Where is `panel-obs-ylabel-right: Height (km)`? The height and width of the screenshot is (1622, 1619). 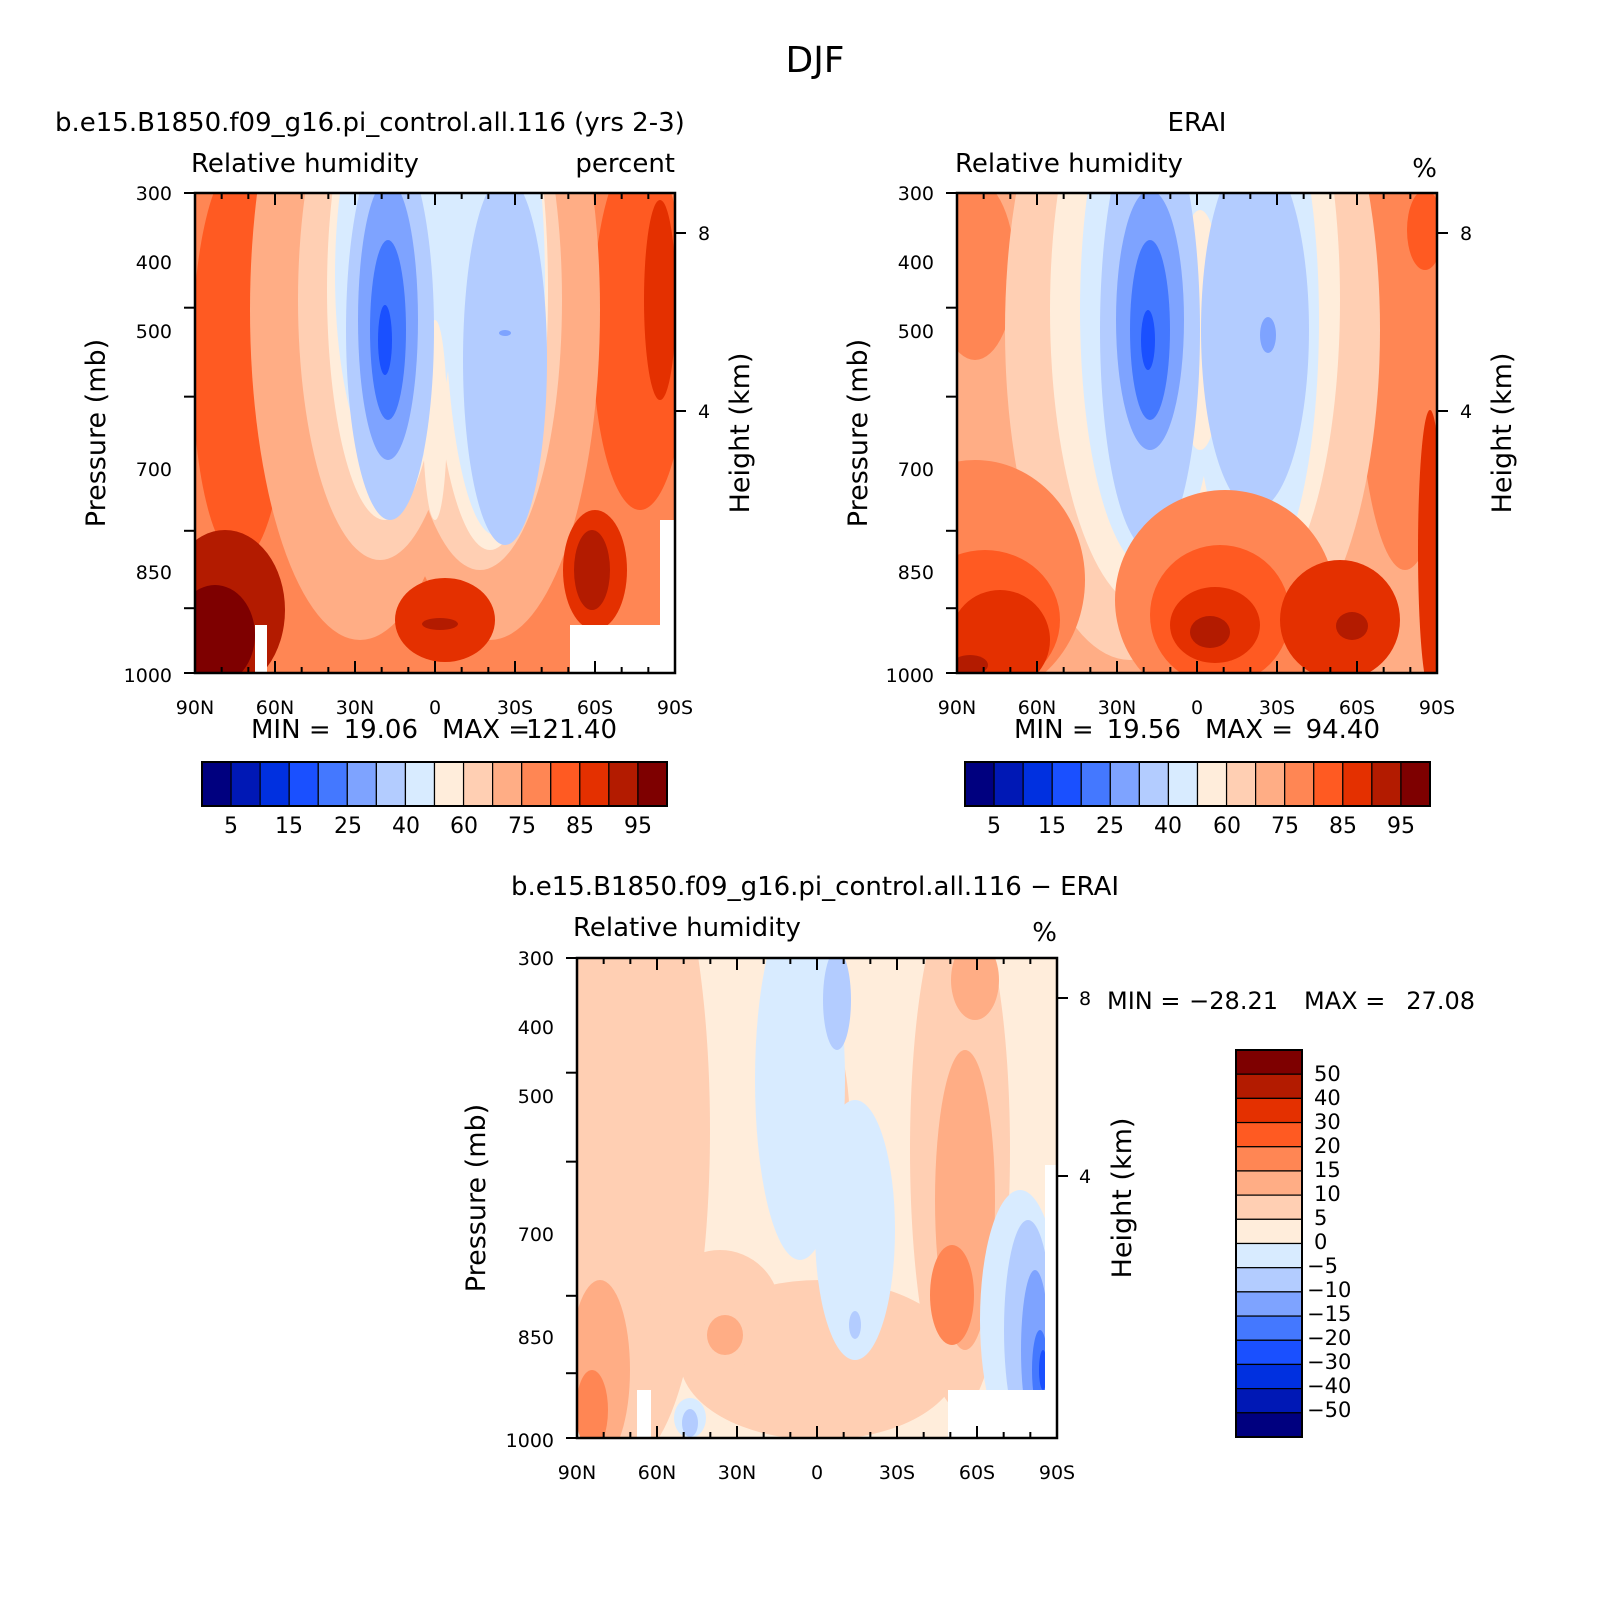
panel-obs-ylabel-right: Height (km) is located at coordinates (1502, 433).